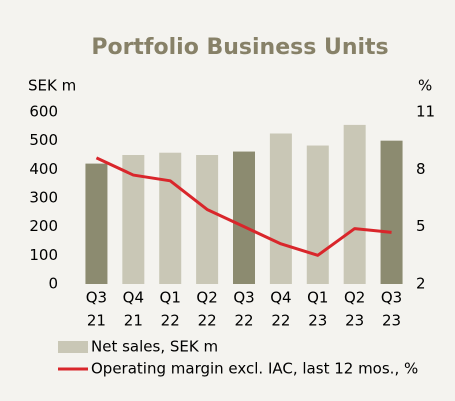  I want to click on legend-label: Net sales, SEK m, so click(154, 347).